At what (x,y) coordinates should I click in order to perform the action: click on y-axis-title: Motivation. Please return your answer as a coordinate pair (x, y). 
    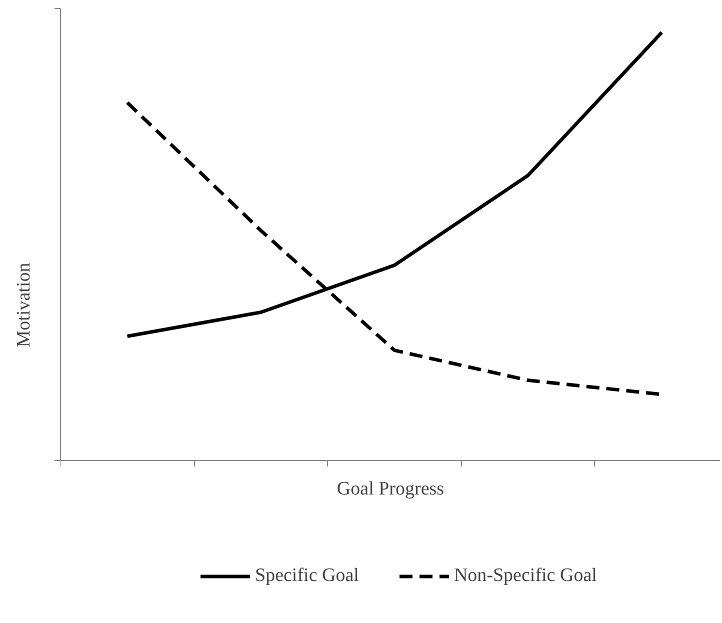
    Looking at the image, I should click on (24, 305).